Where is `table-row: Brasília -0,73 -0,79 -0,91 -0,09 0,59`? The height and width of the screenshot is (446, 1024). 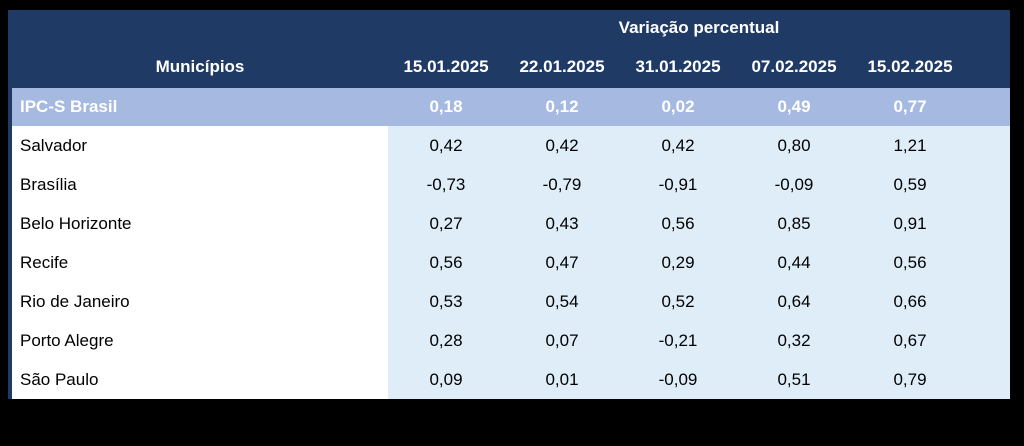 table-row: Brasília -0,73 -0,79 -0,91 -0,09 0,59 is located at coordinates (511, 184).